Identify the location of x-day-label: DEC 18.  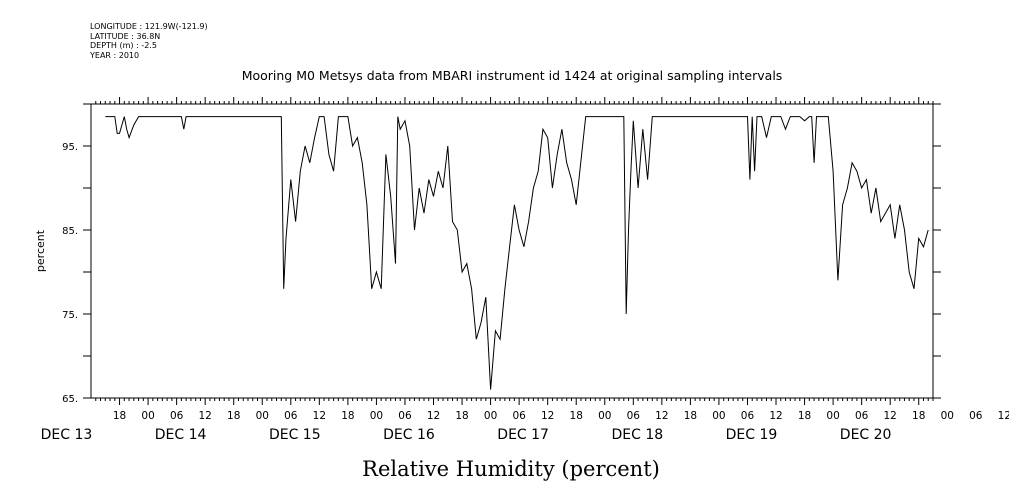
(637, 435).